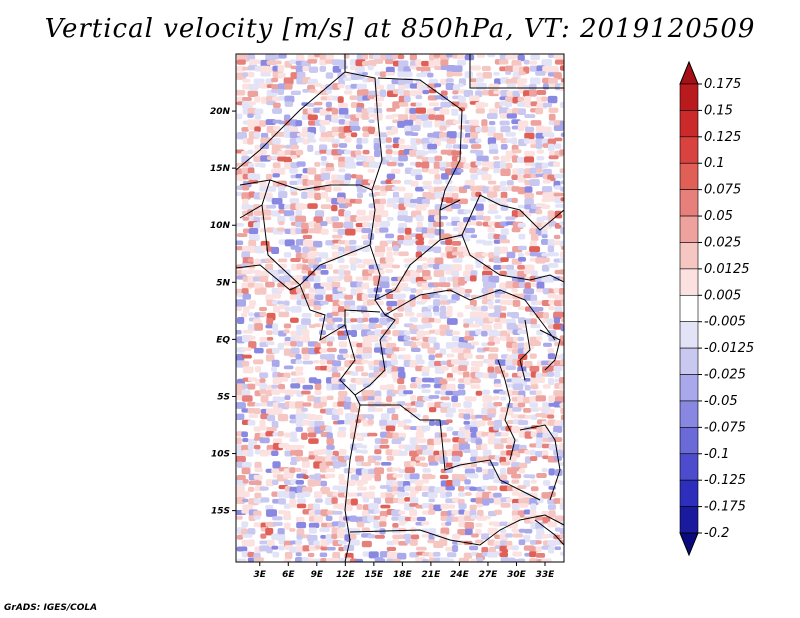  What do you see at coordinates (725, 507) in the screenshot?
I see `colorbar-label: -0.175` at bounding box center [725, 507].